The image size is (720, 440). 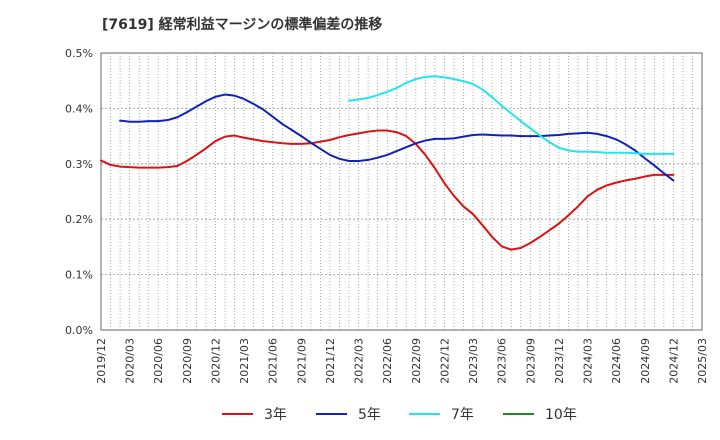 I want to click on x-tick-label: 2021/12, so click(x=330, y=361).